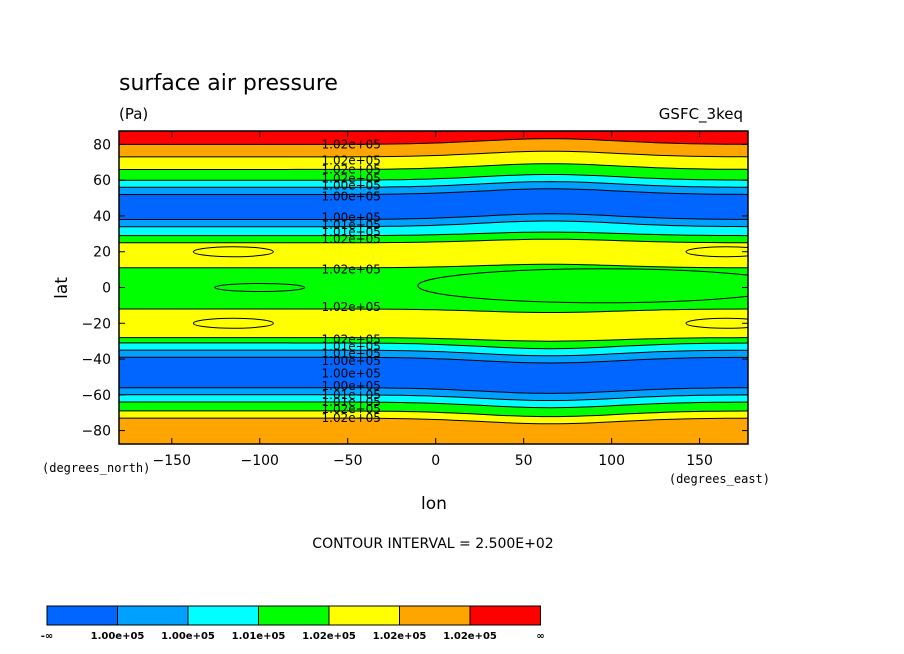  I want to click on colorbar-label-3: 1.01e+05, so click(259, 636).